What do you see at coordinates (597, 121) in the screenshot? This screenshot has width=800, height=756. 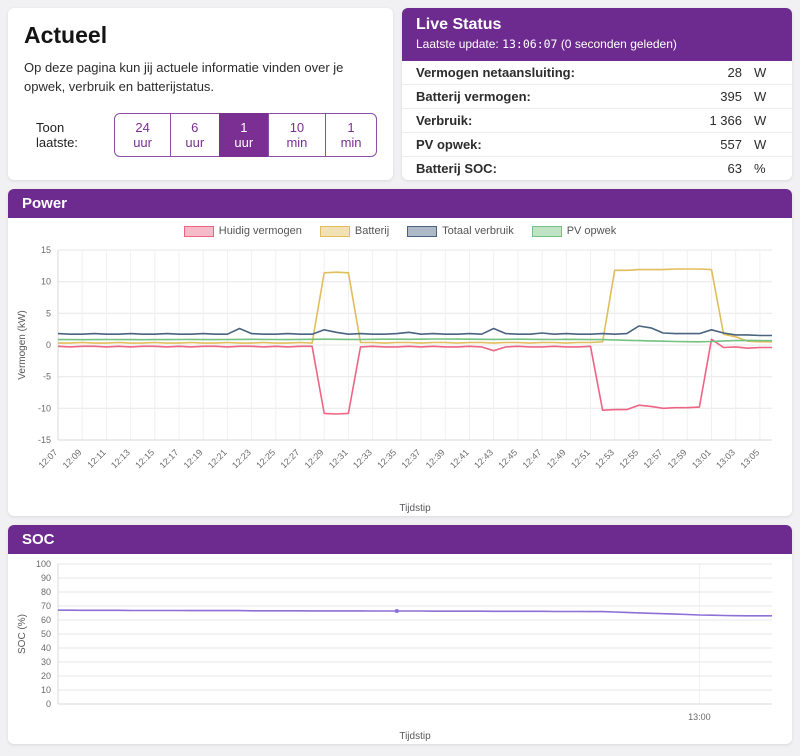 I see `status-row-verbruik: Verbruik: 1 366 W` at bounding box center [597, 121].